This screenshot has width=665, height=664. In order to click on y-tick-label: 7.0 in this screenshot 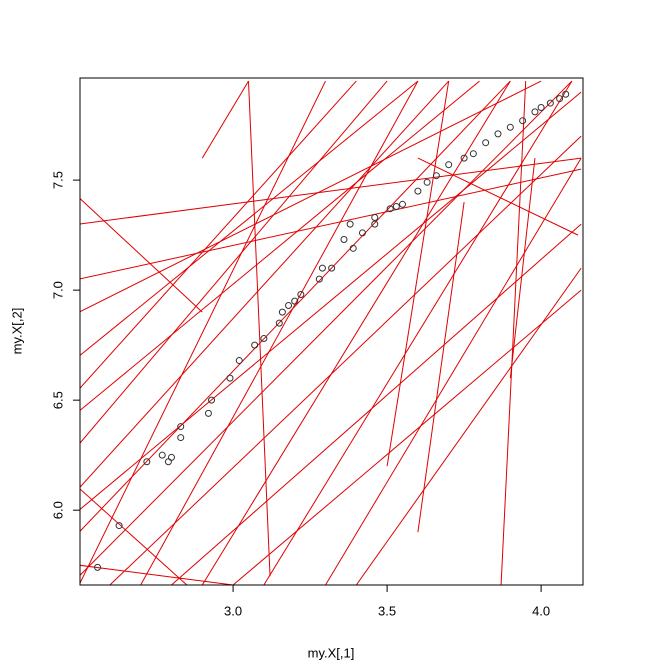, I will do `click(57, 290)`.